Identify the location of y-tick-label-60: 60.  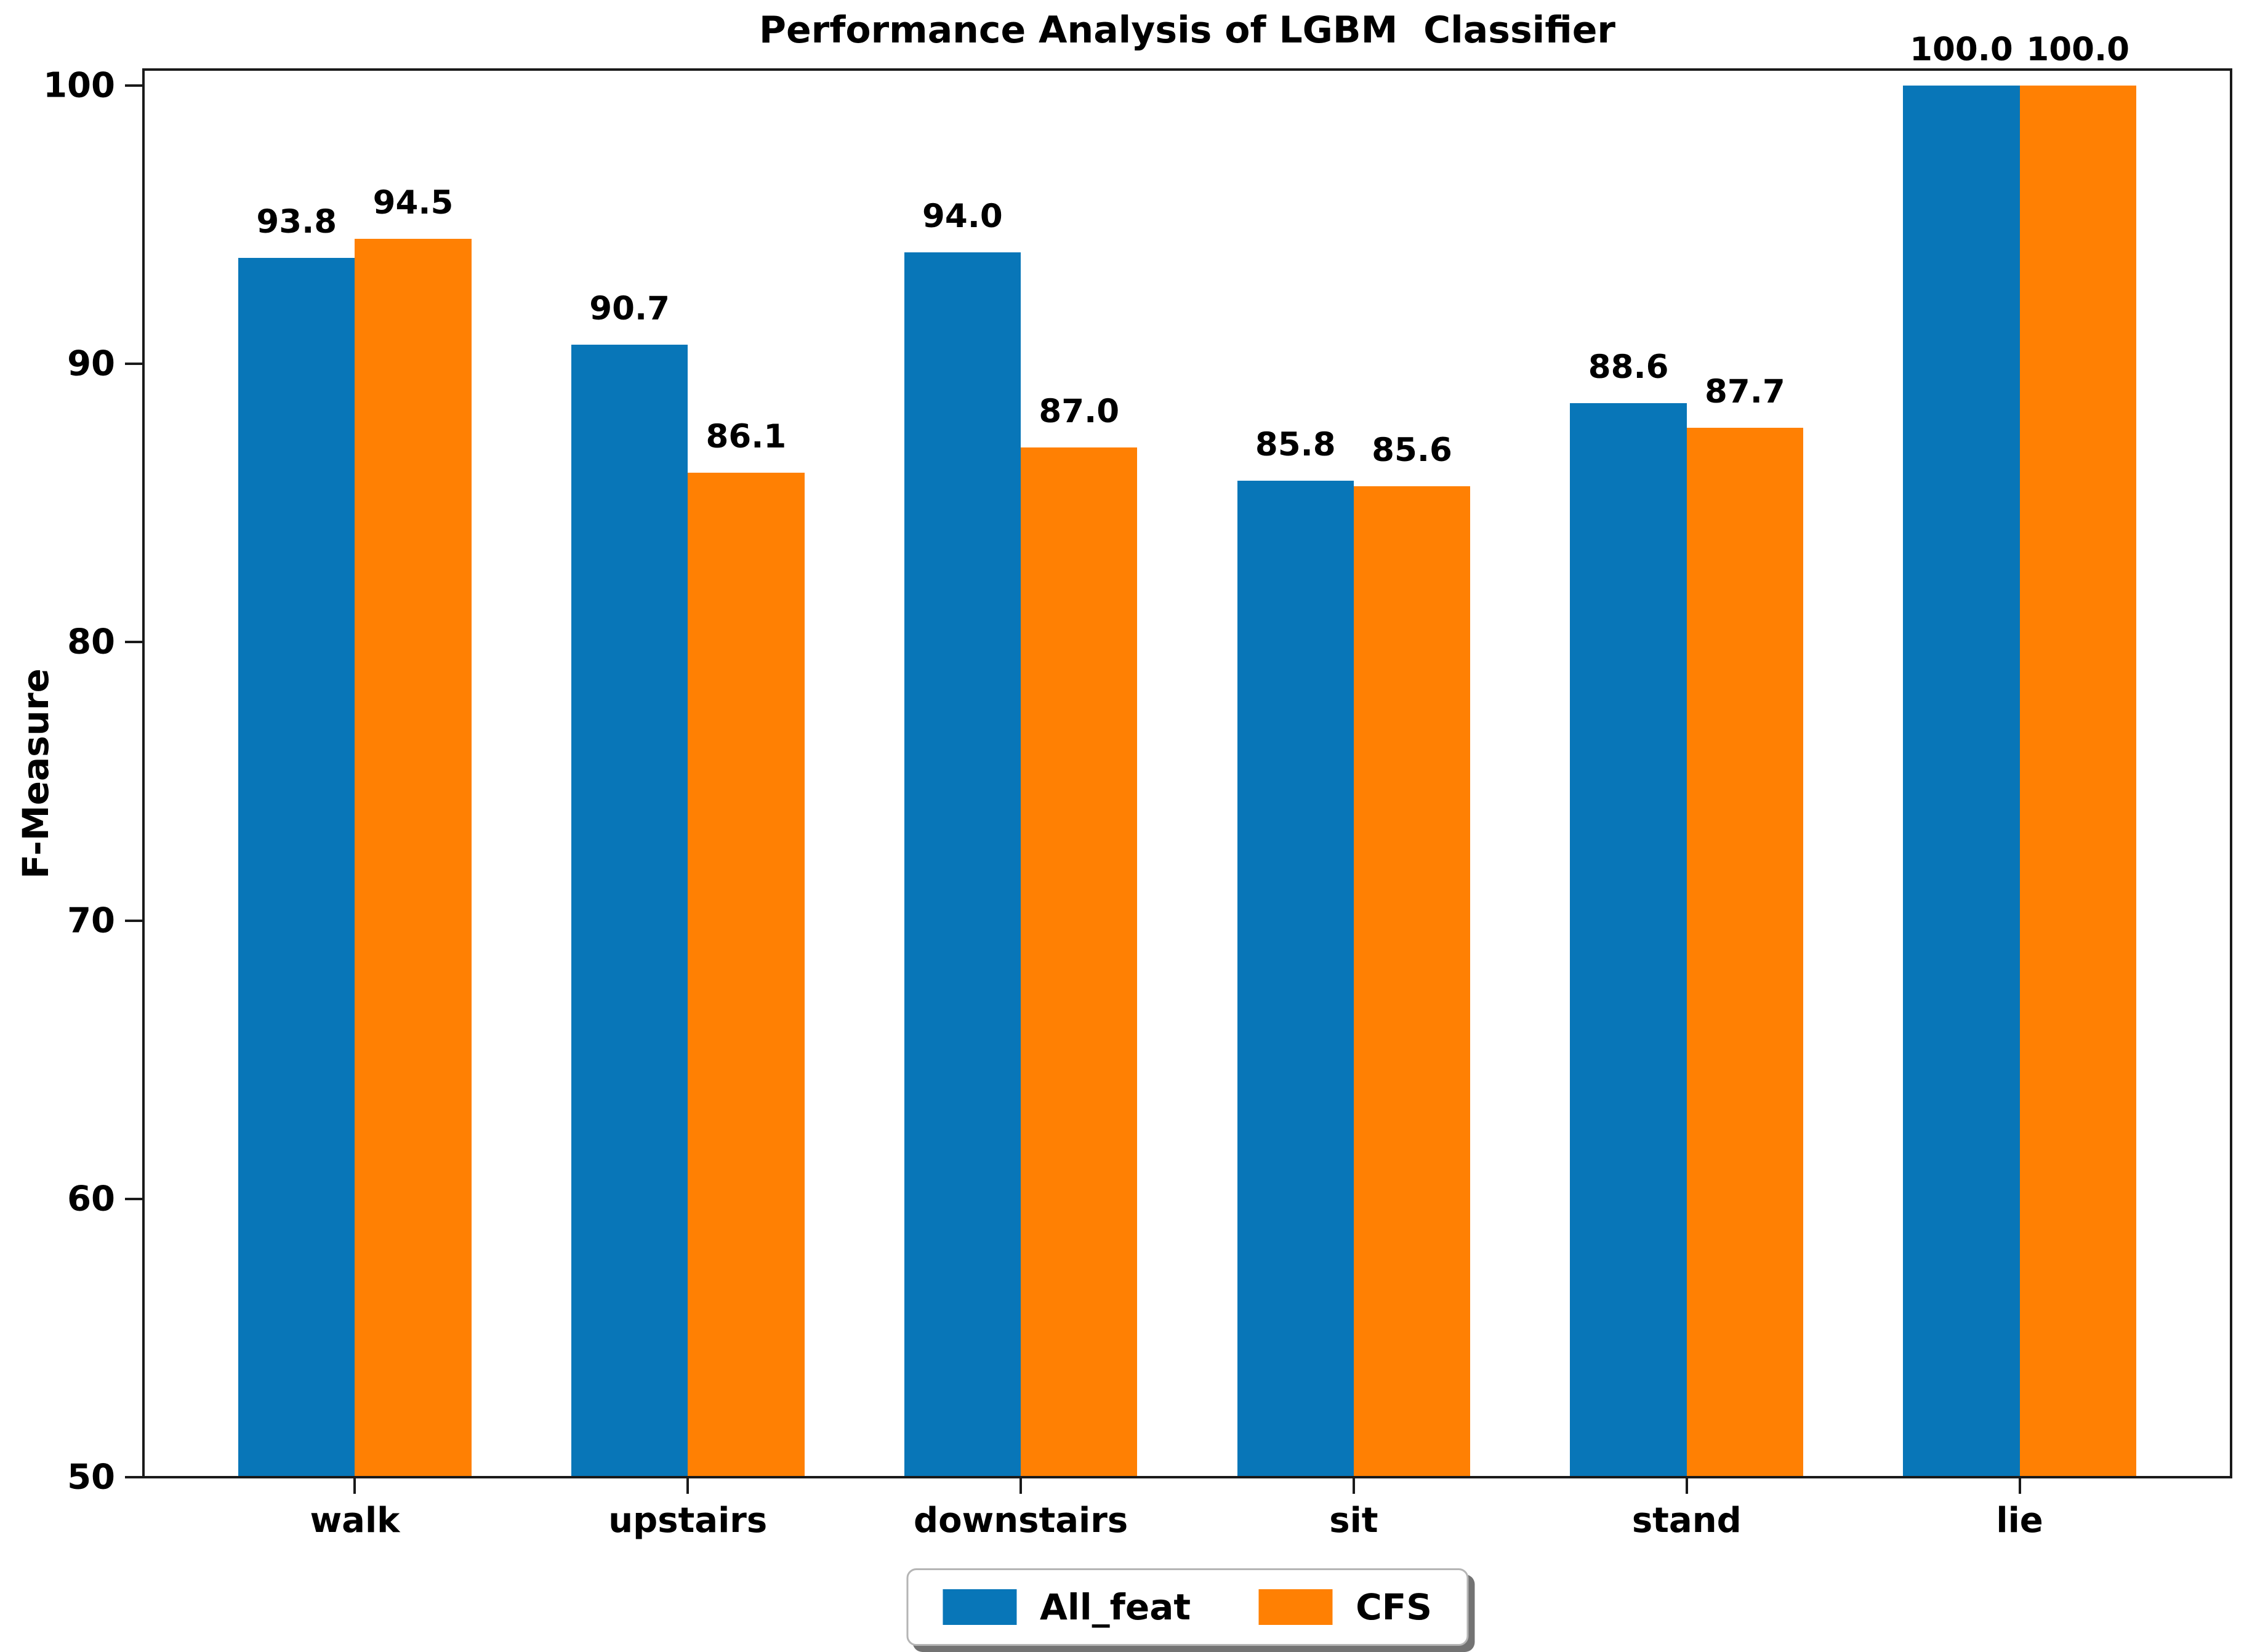
(91, 1199).